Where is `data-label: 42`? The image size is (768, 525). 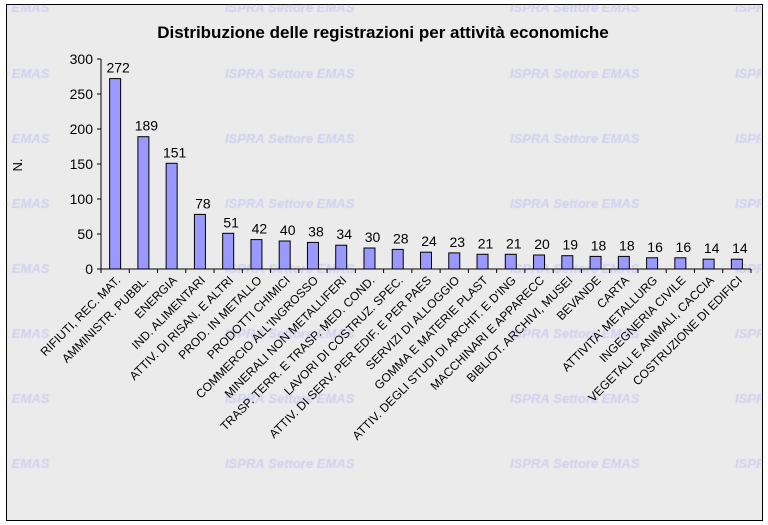
data-label: 42 is located at coordinates (260, 229).